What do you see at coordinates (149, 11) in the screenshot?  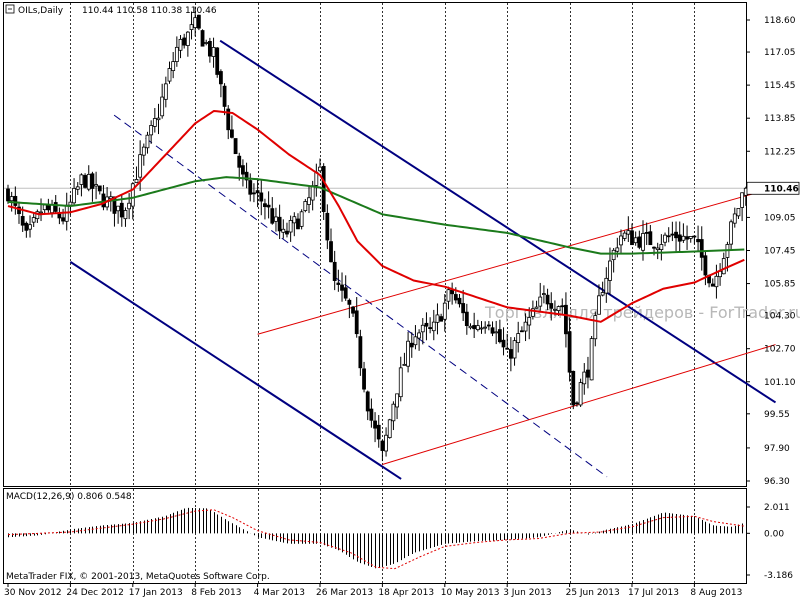 I see `ohlc-values: 110.44 110.58 110.38 110.46` at bounding box center [149, 11].